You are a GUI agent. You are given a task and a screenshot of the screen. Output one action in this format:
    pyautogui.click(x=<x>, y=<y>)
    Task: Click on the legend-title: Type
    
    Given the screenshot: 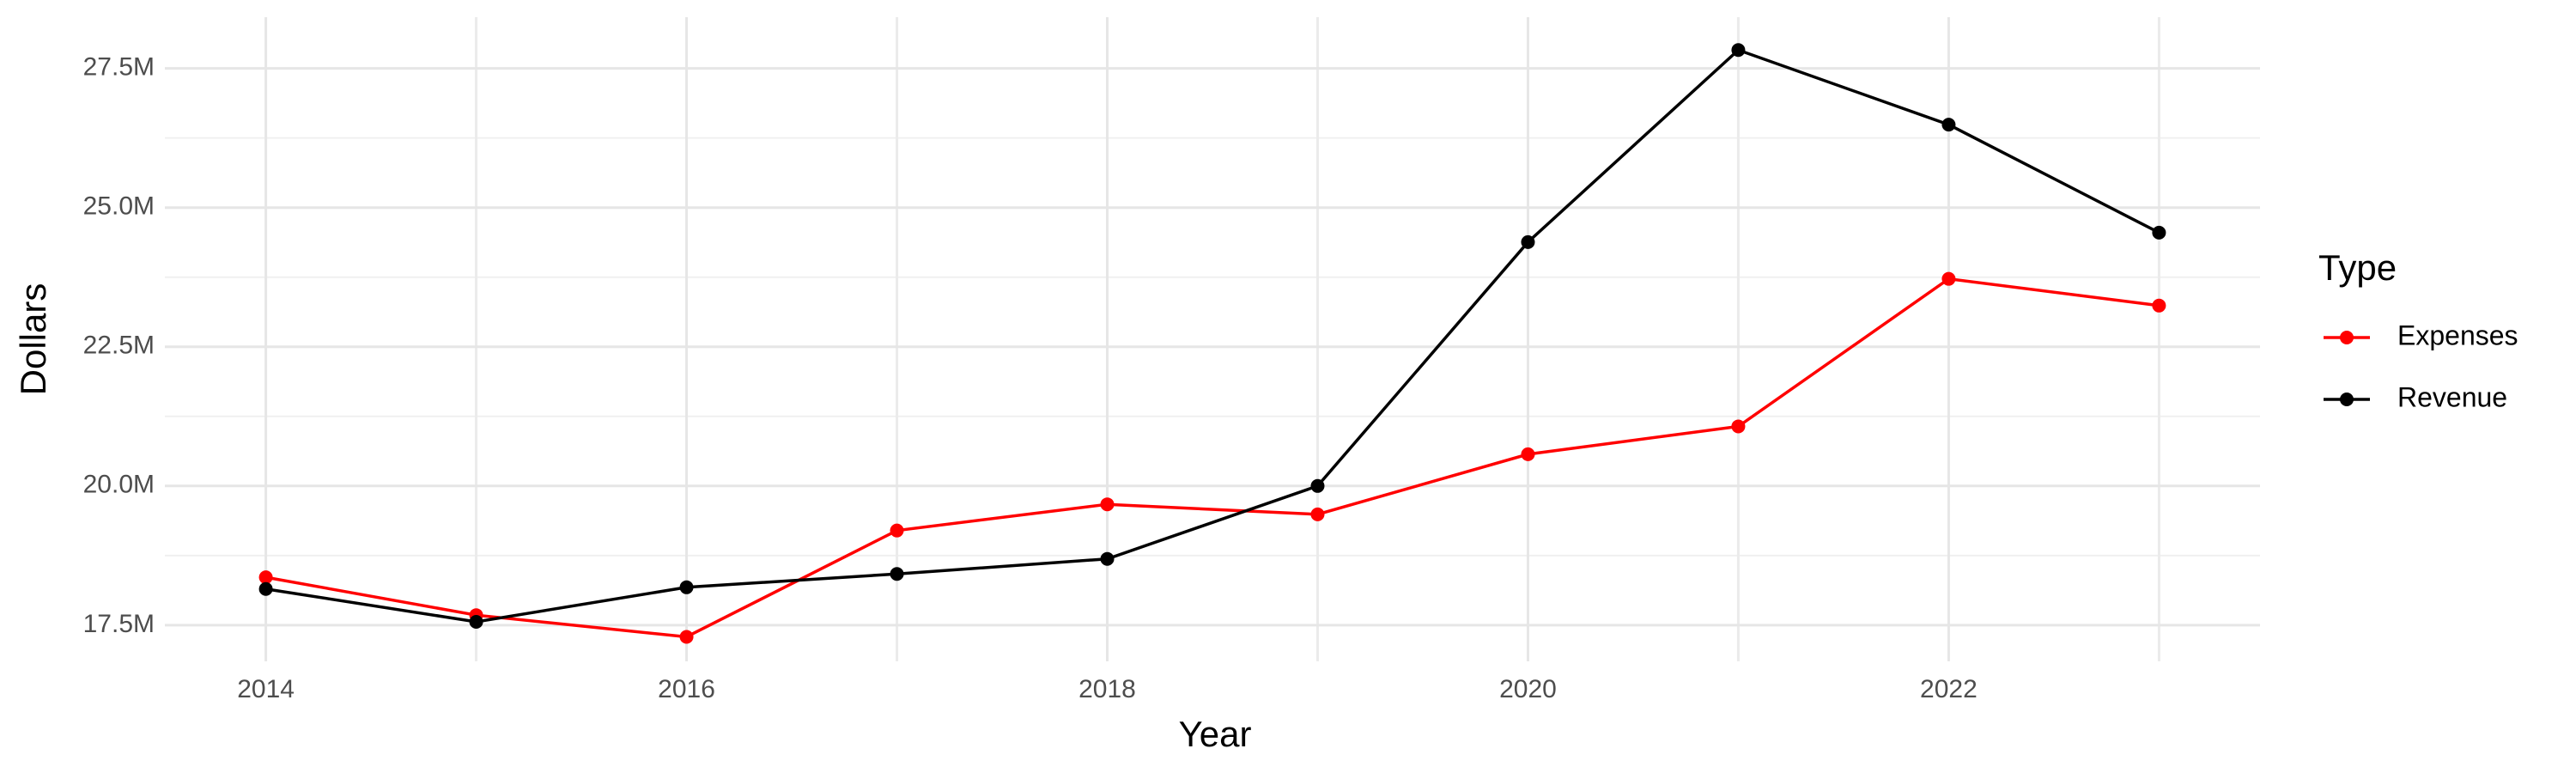 What is the action you would take?
    pyautogui.click(x=2357, y=267)
    